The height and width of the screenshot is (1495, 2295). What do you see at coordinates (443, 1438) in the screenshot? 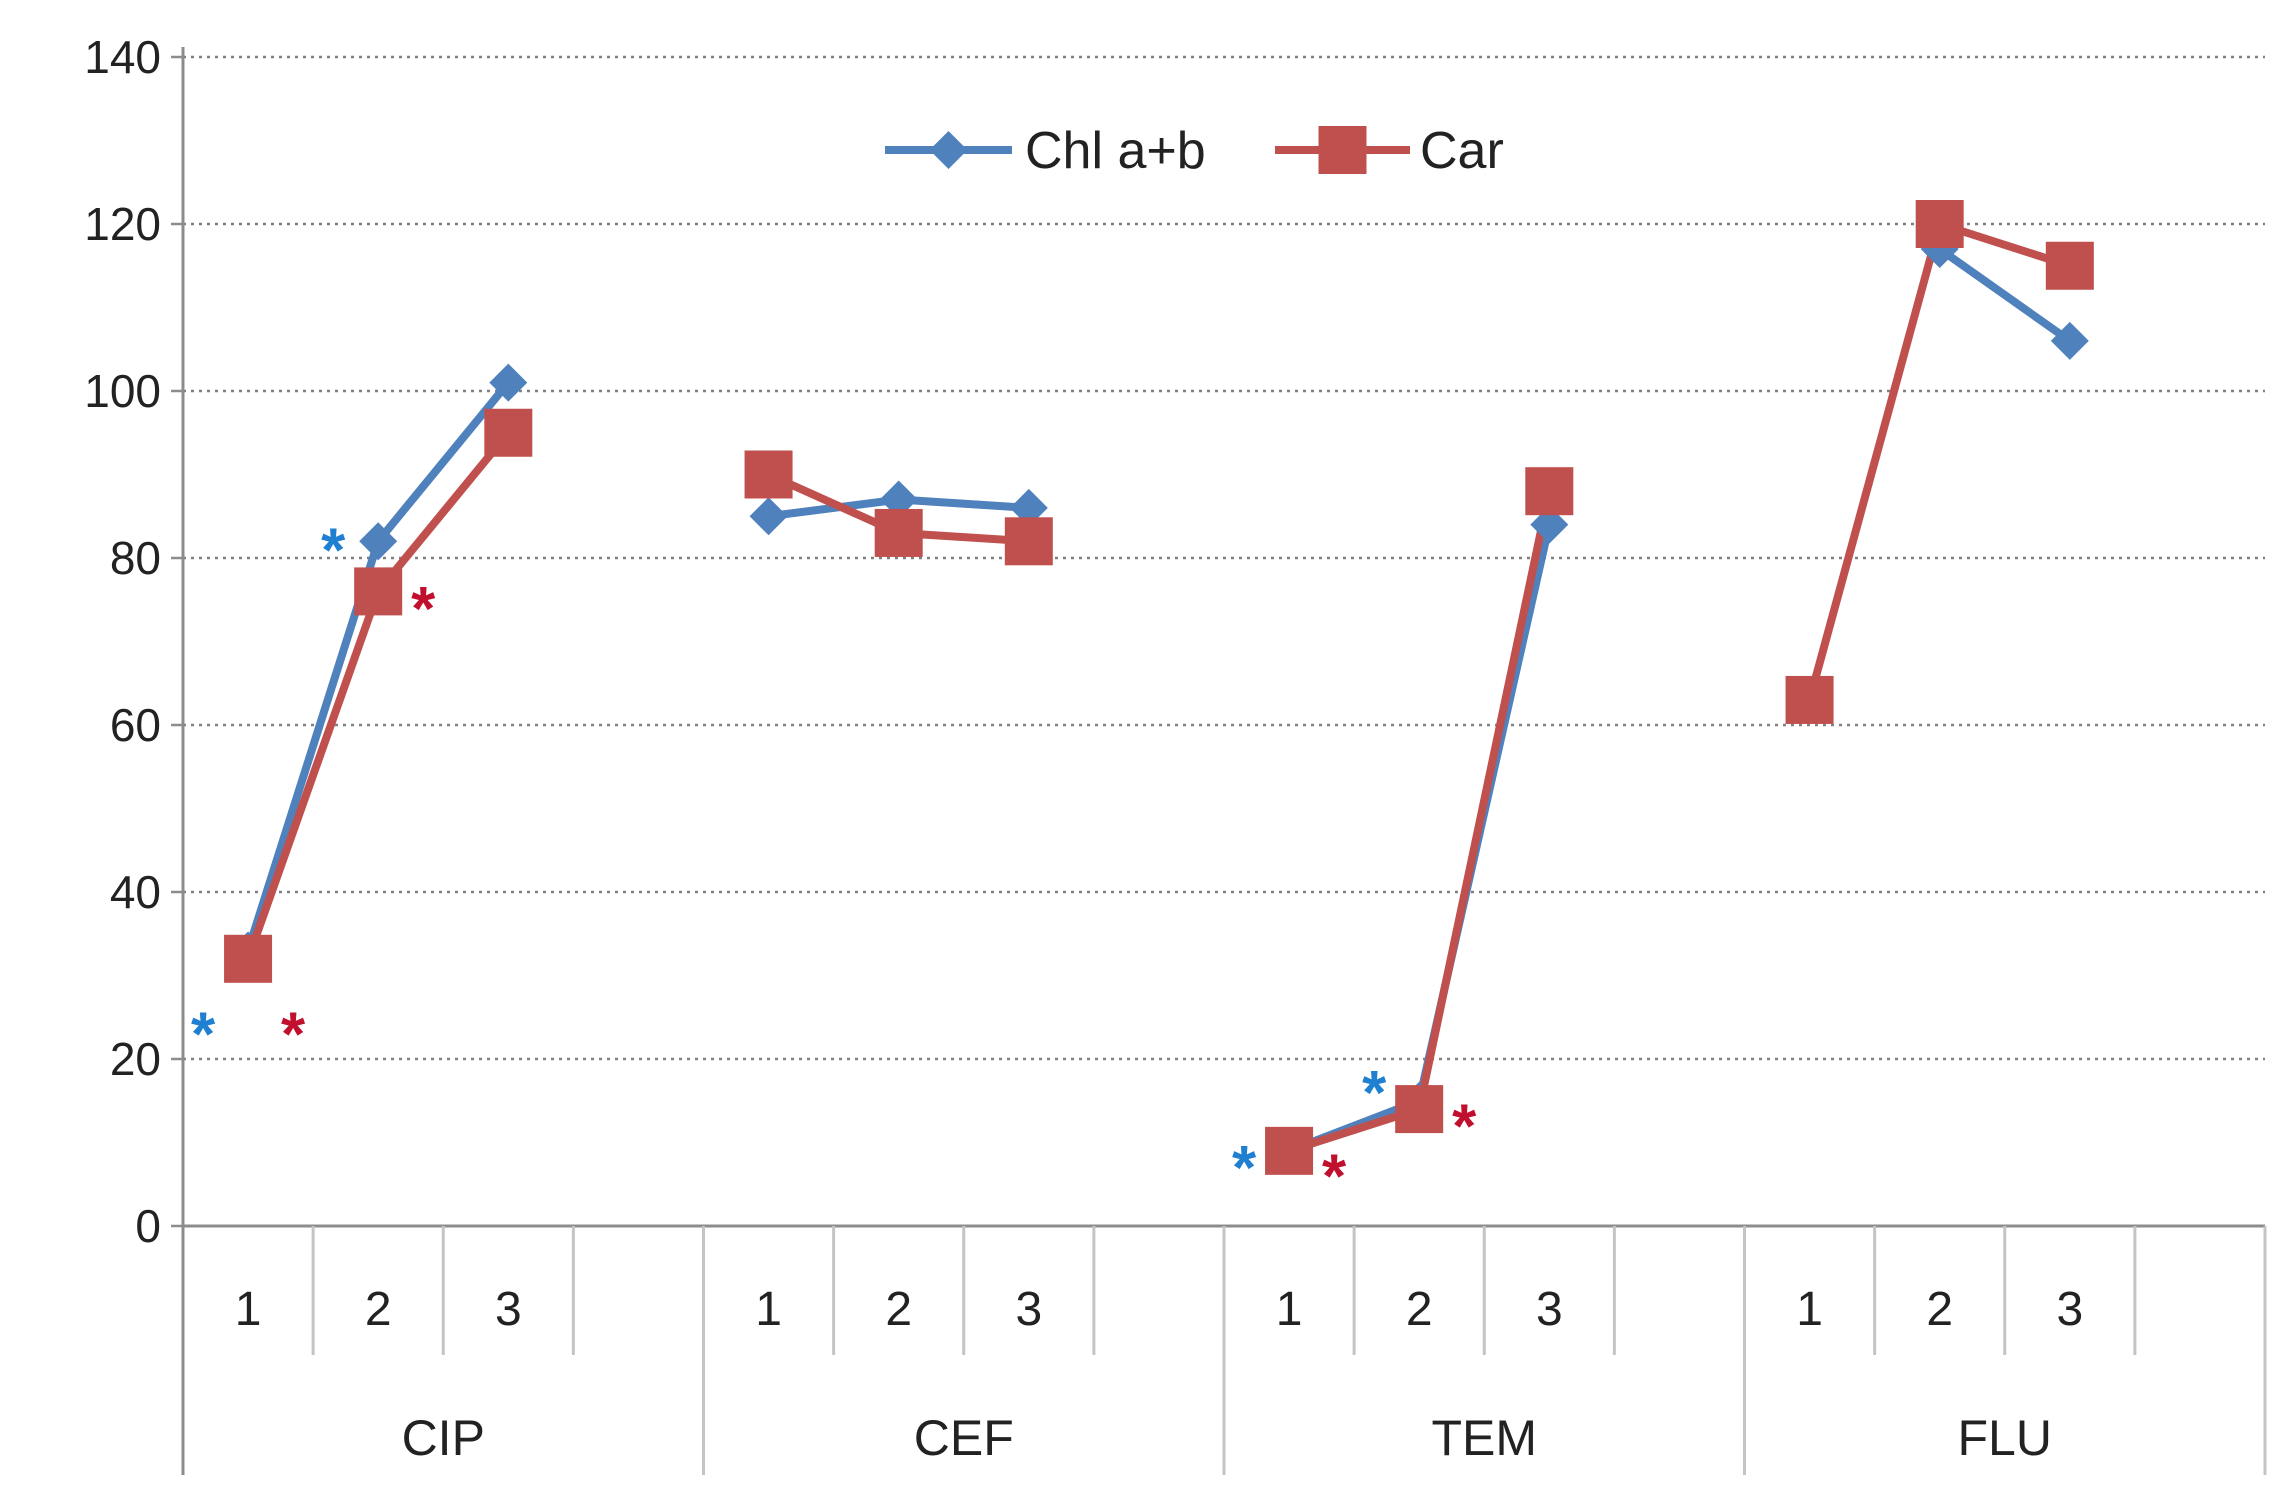
I see `x-group-label: CIP` at bounding box center [443, 1438].